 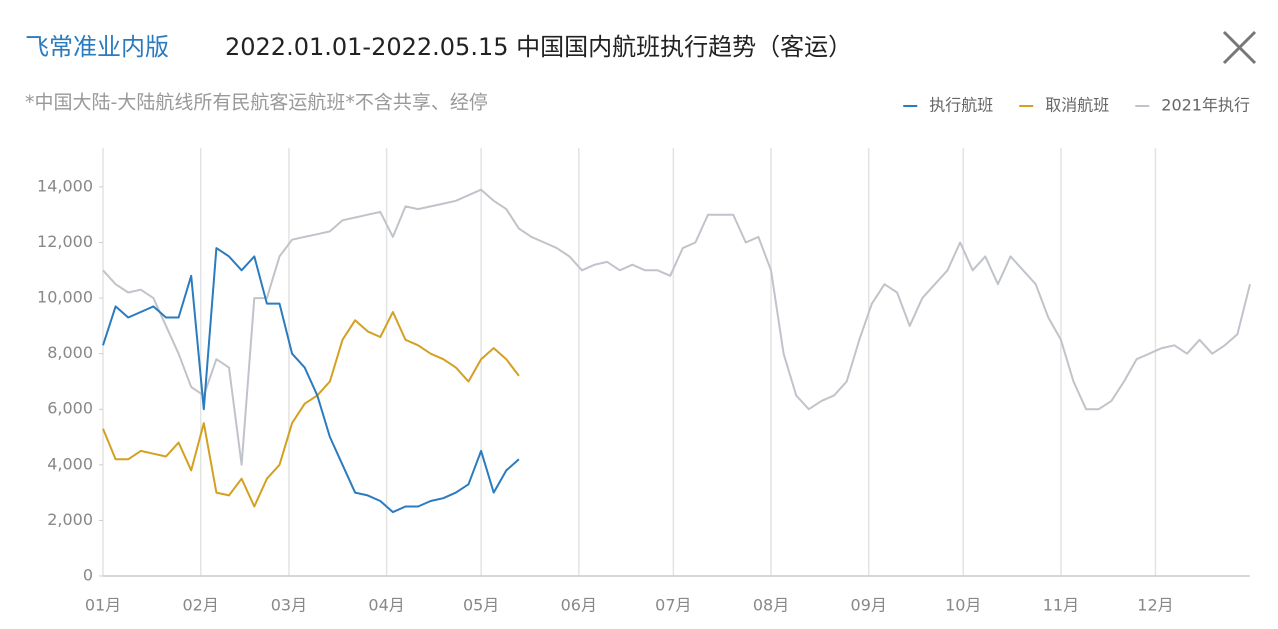 I want to click on x-tick-label: 12月, so click(x=1155, y=605).